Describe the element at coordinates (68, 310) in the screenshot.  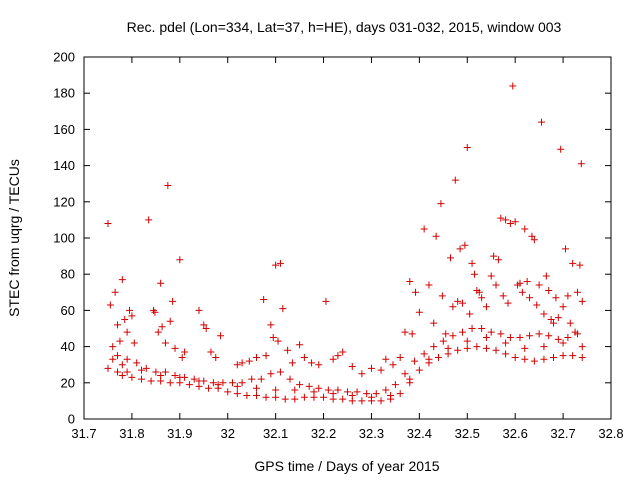
I see `y-tick-label: 60` at that location.